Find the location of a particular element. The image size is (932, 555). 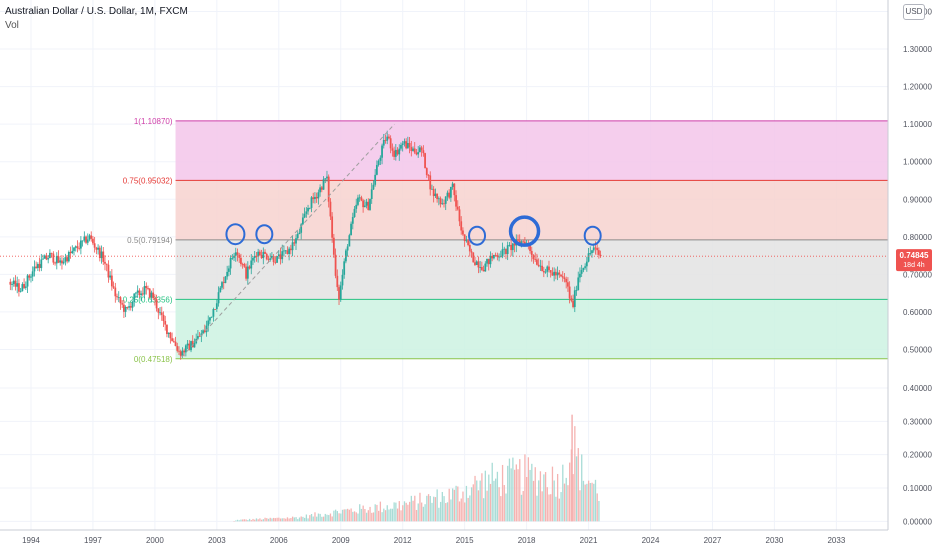

currency-button: USD is located at coordinates (914, 12).